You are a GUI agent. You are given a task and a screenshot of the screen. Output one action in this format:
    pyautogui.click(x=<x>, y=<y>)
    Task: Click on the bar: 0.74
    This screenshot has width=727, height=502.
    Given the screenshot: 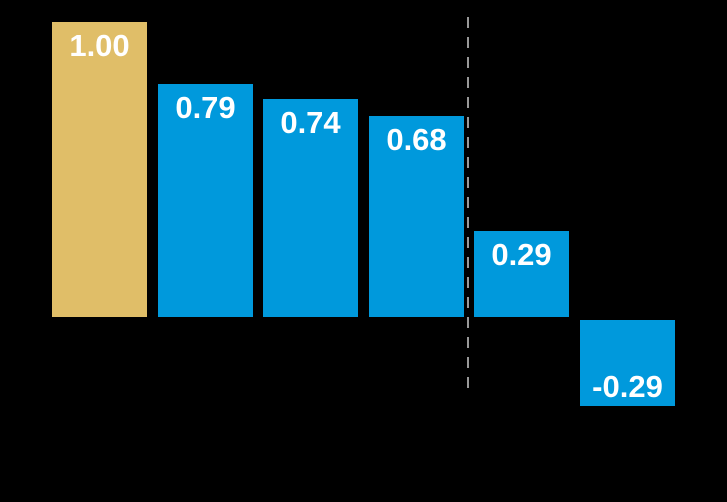 What is the action you would take?
    pyautogui.click(x=310, y=208)
    